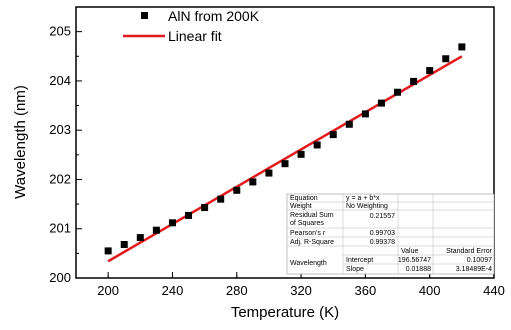 This screenshot has width=511, height=330. I want to click on stats-stderr-header: Standard Error, so click(469, 251).